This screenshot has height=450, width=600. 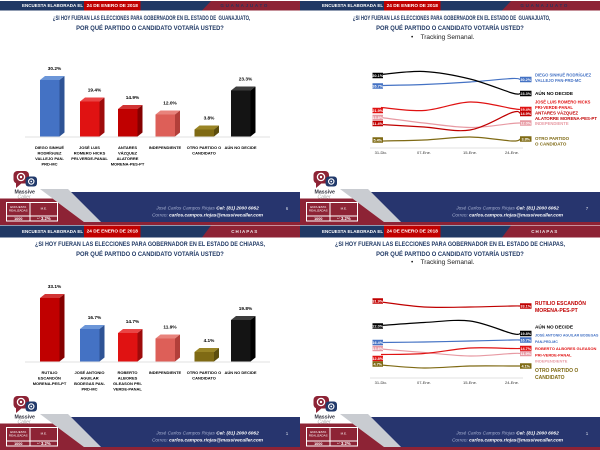 I want to click on svg-text: CANDIDATO, so click(x=550, y=378).